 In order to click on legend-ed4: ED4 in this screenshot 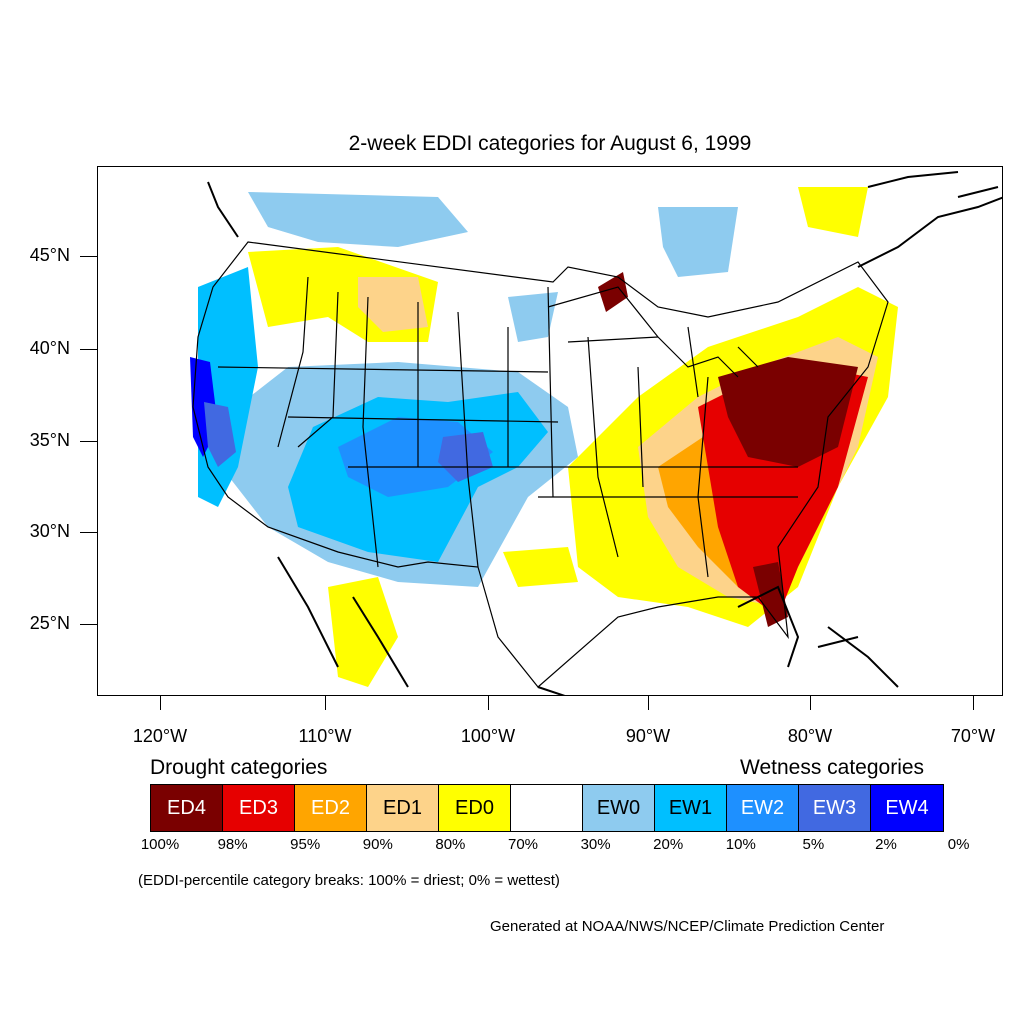, I will do `click(187, 808)`.